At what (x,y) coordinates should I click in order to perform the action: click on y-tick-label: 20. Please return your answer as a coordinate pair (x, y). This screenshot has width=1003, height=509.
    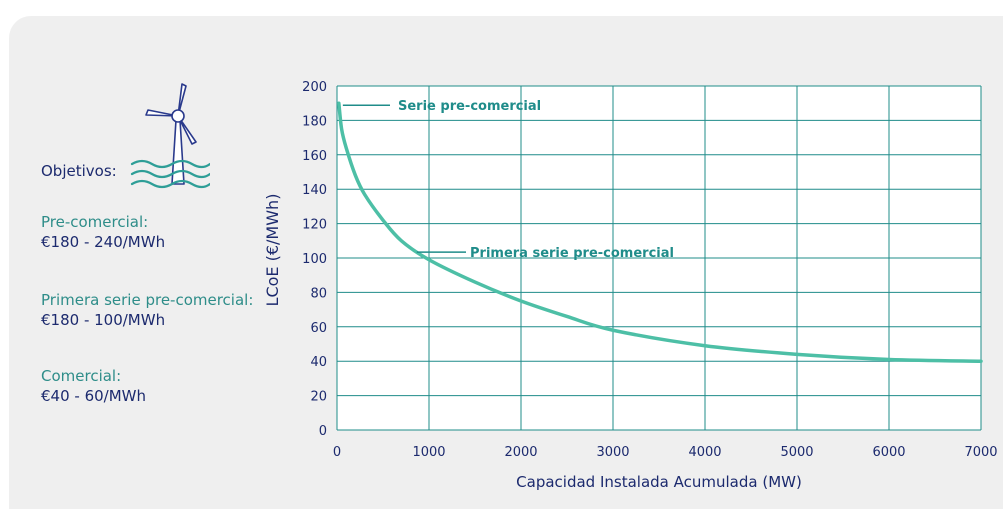
    Looking at the image, I should click on (318, 397).